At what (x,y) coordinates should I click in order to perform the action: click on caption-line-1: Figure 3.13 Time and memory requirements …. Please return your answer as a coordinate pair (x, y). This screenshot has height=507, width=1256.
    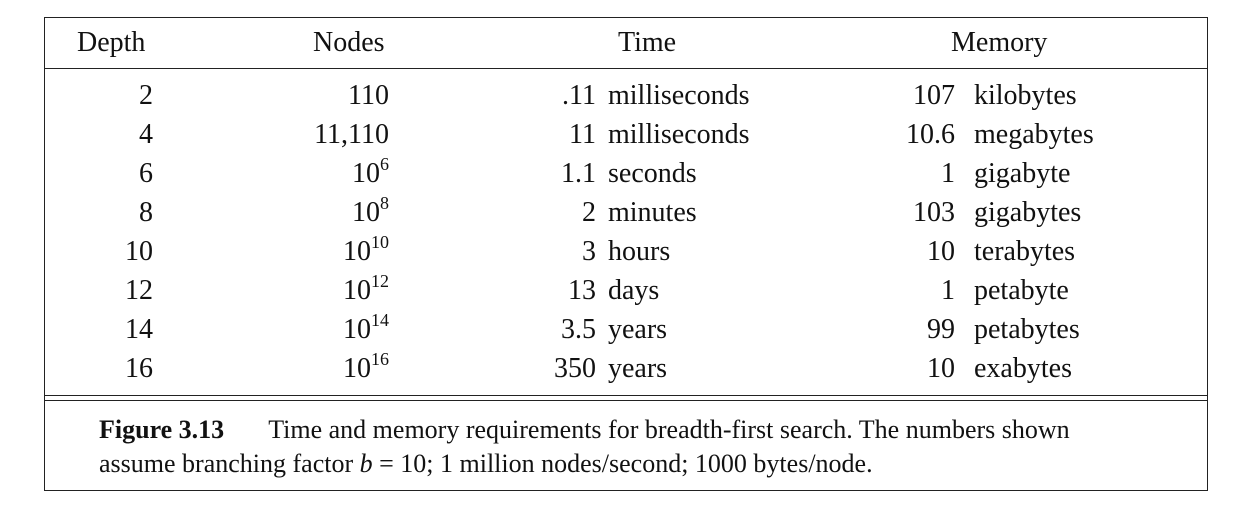
    Looking at the image, I should click on (639, 430).